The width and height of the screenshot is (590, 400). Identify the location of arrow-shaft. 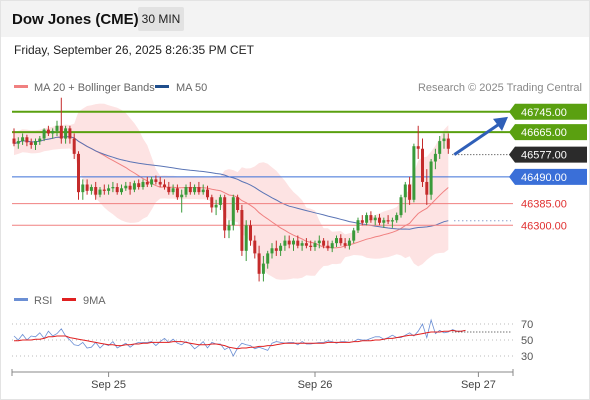
(476, 139).